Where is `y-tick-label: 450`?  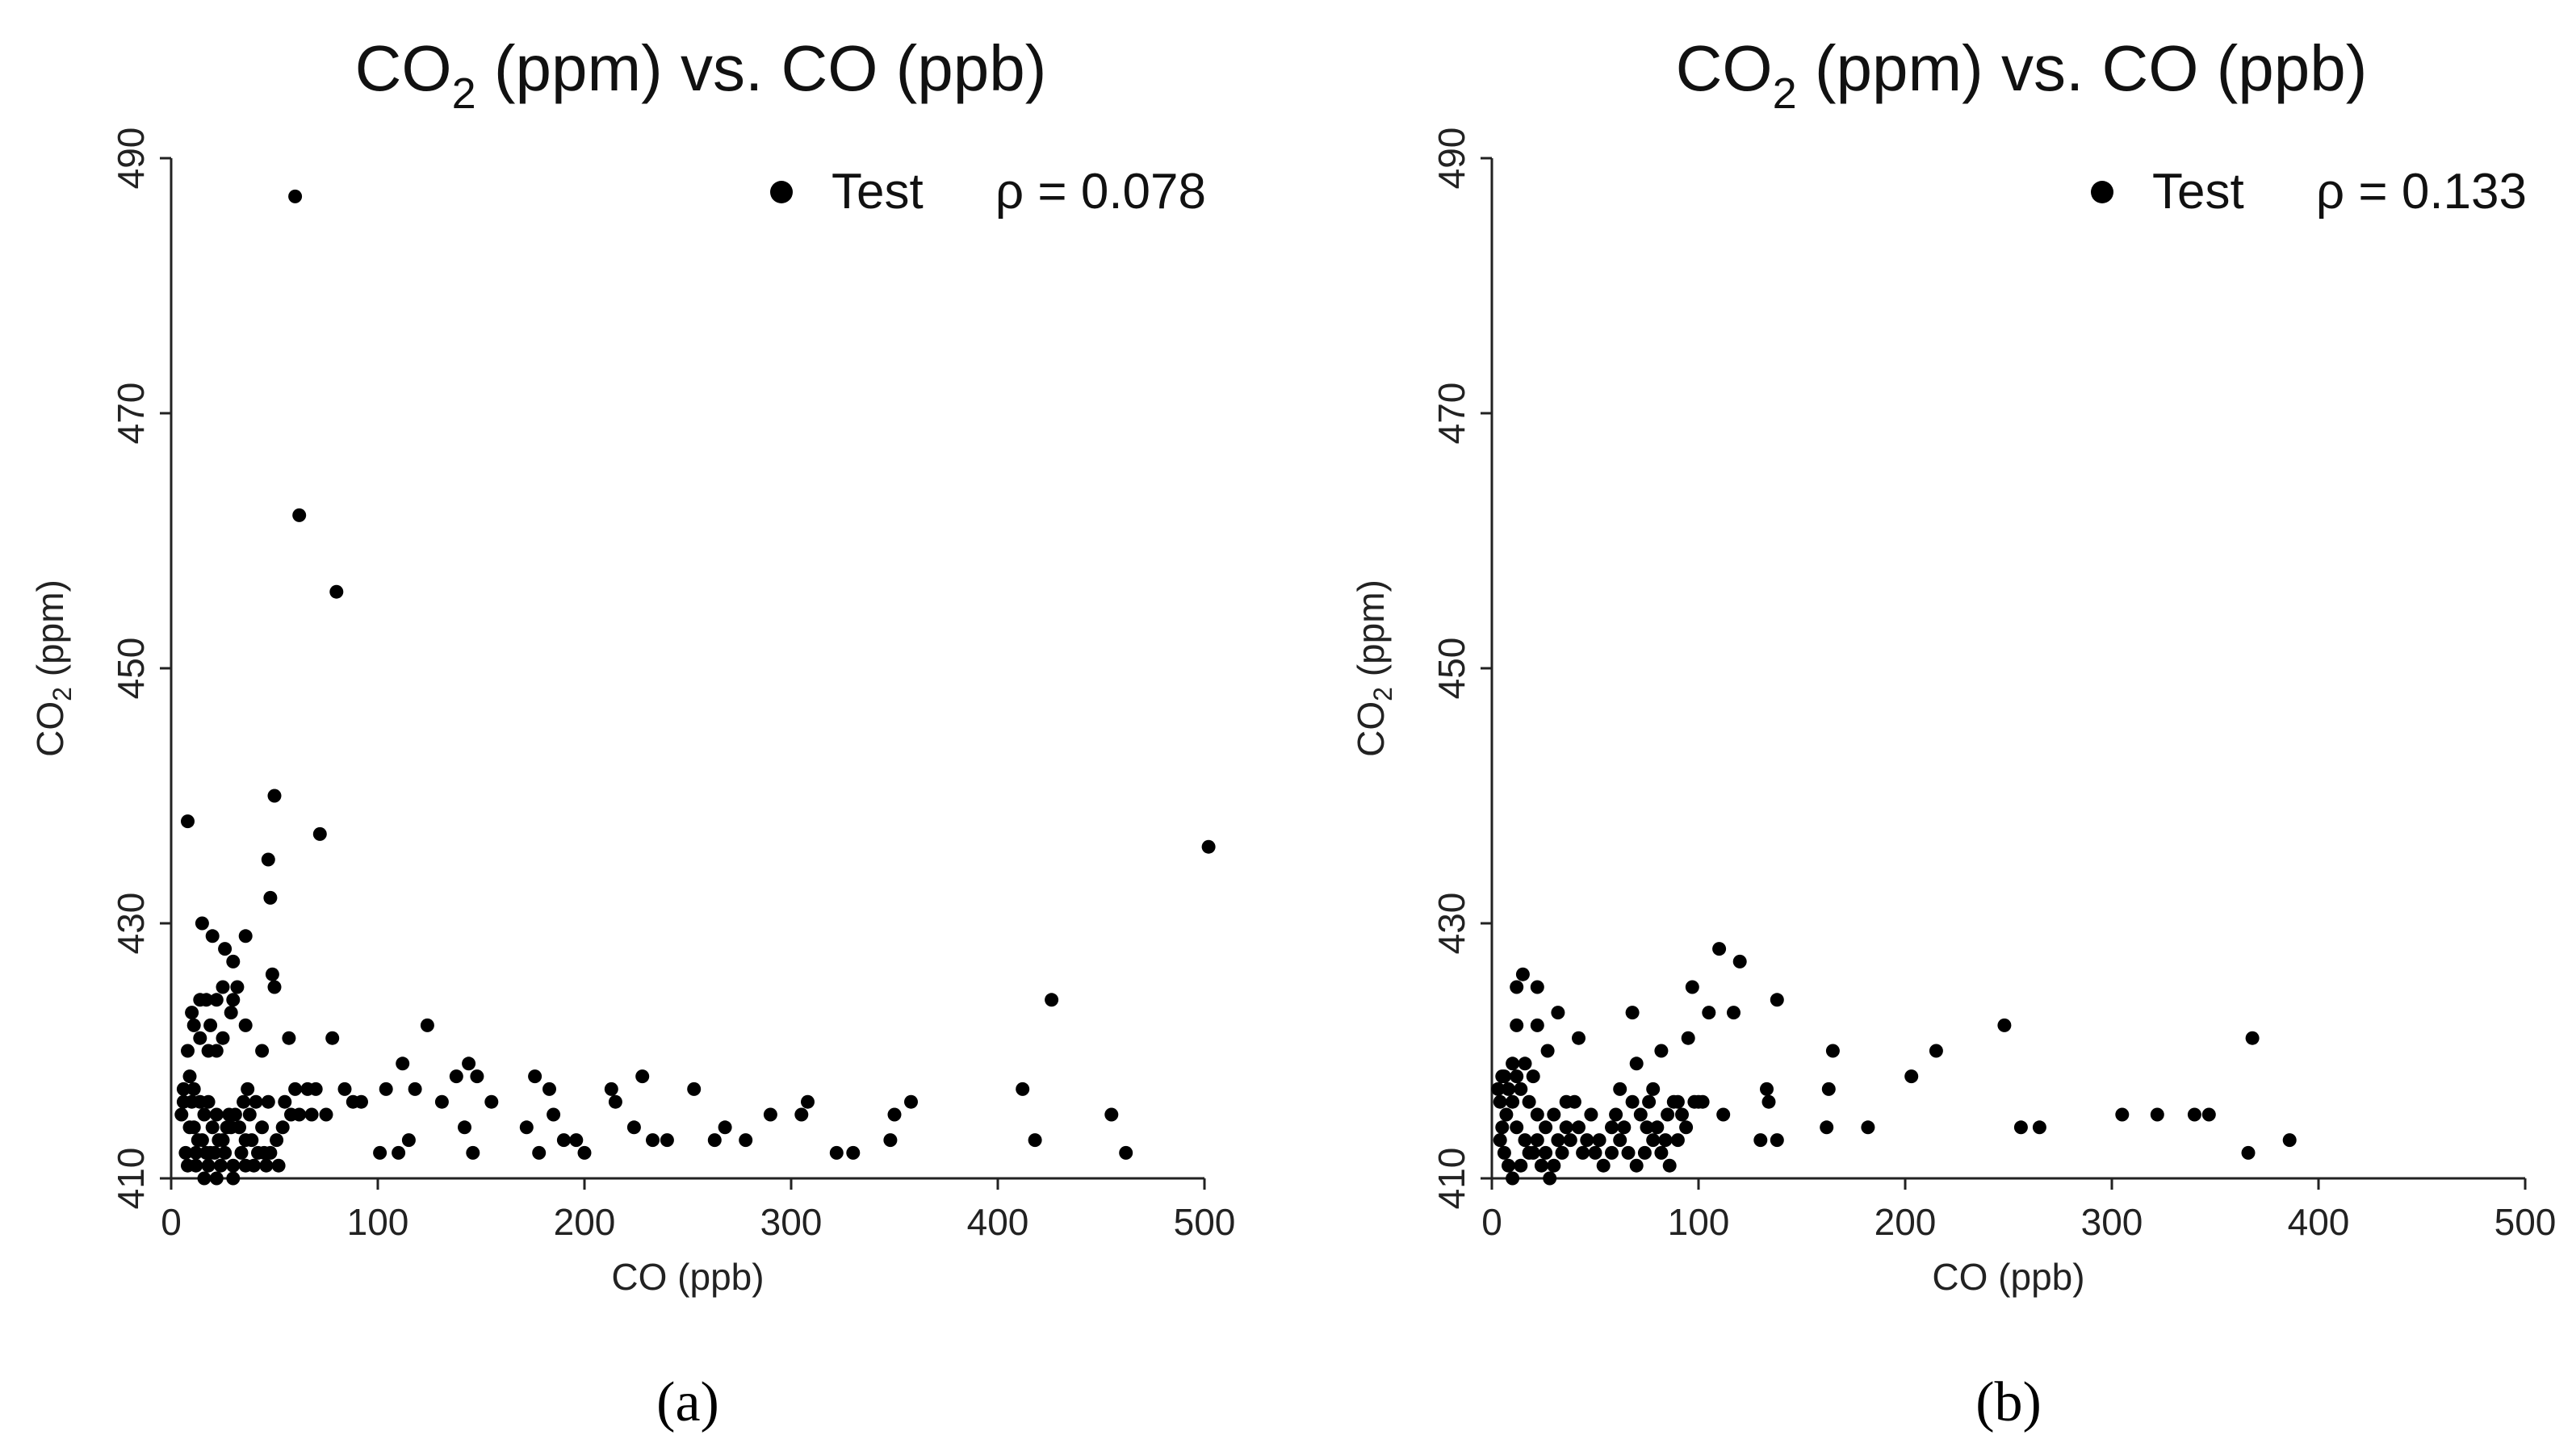
y-tick-label: 450 is located at coordinates (131, 669).